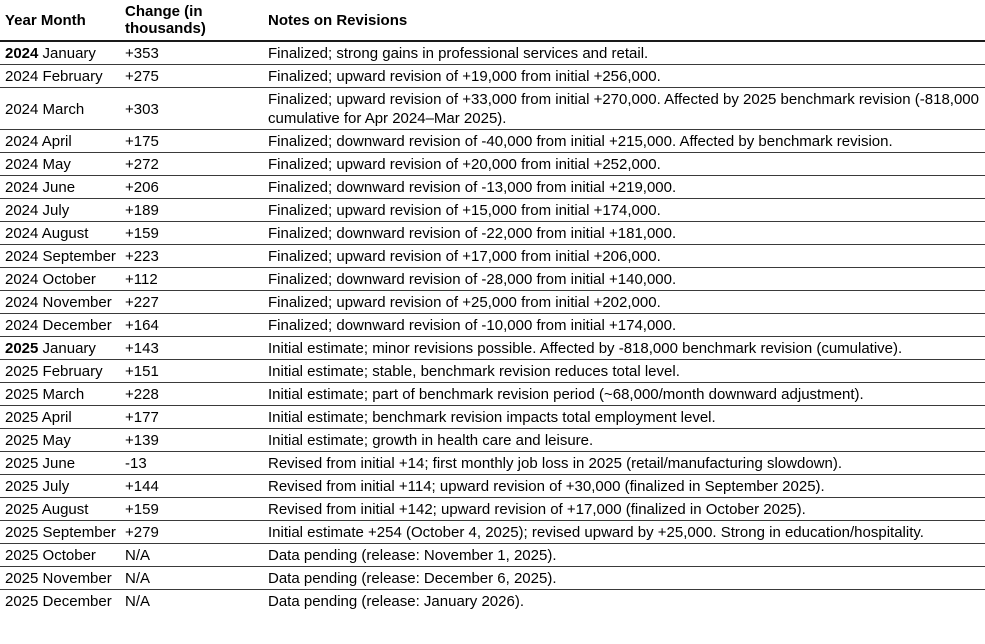 The width and height of the screenshot is (985, 644). I want to click on year-month-cell: 2024 May, so click(60, 164).